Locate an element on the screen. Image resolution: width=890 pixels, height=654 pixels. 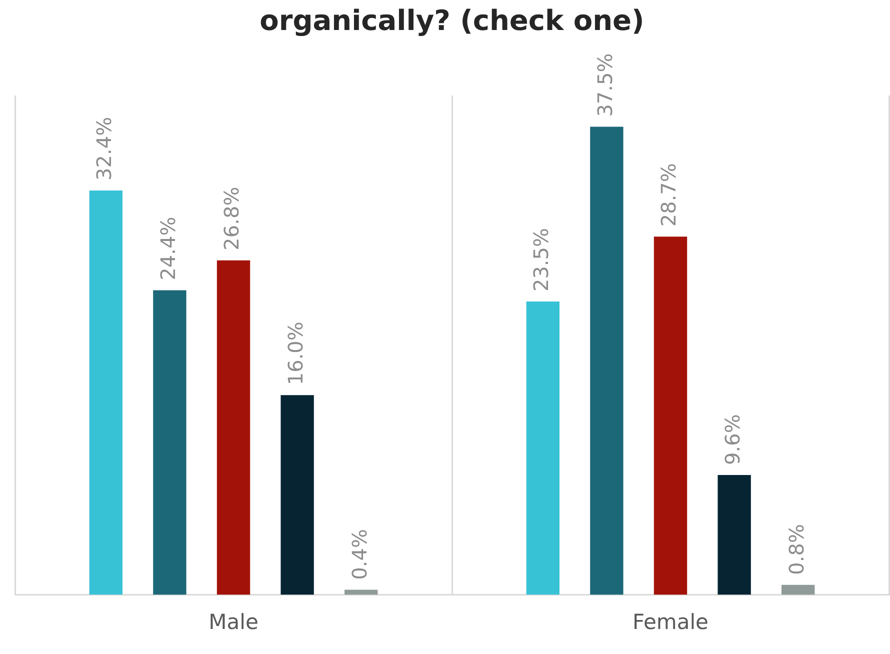
x-tick-label: Female is located at coordinates (670, 622).